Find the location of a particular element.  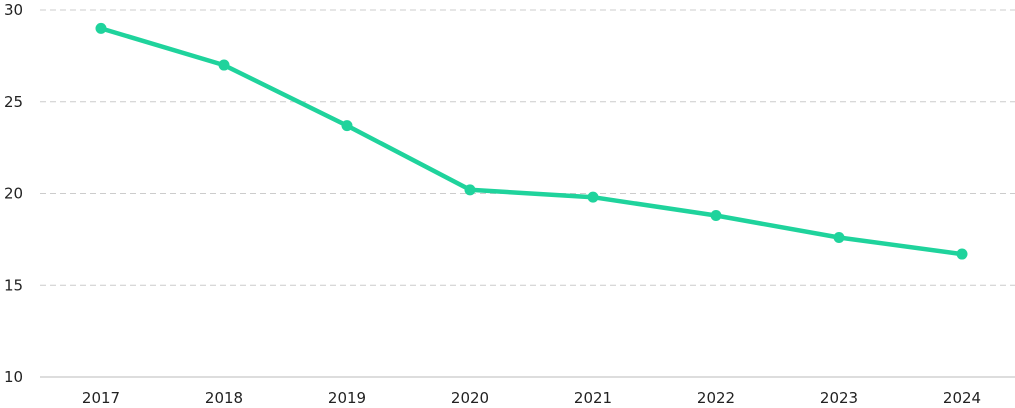

x-axis-ticks: 2017 2018 2019 2020 2021 2022 2023 2024 is located at coordinates (531, 398).